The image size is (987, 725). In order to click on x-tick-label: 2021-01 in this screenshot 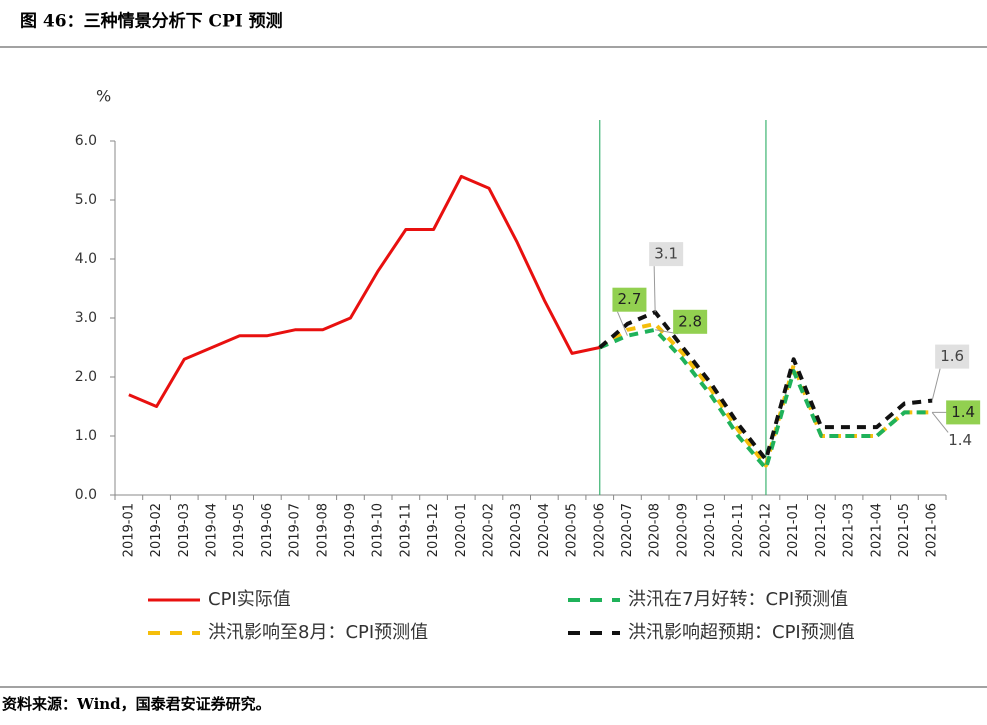, I will do `click(793, 530)`.